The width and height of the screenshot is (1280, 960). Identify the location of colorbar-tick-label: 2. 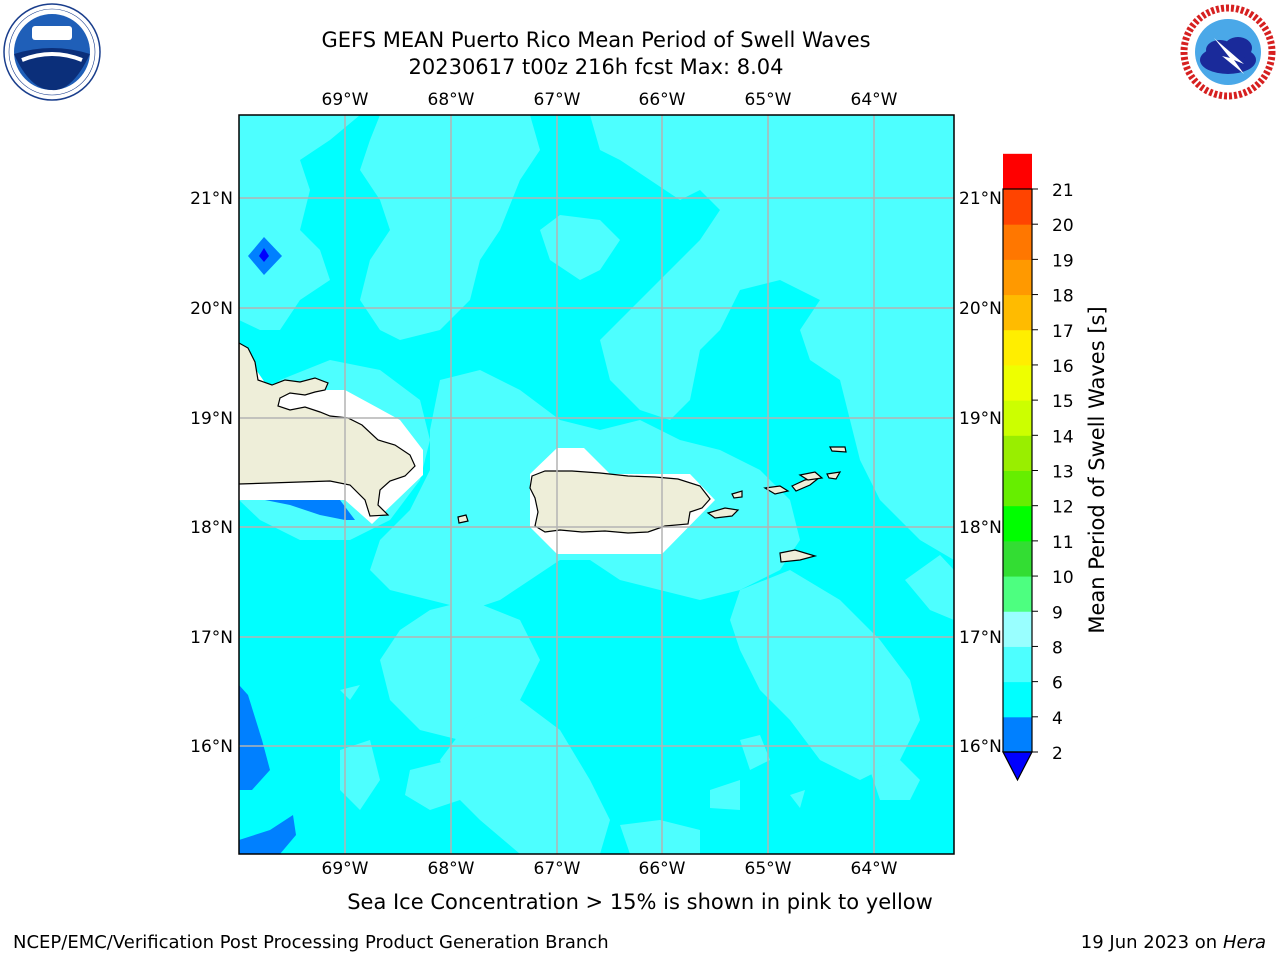
(1057, 754).